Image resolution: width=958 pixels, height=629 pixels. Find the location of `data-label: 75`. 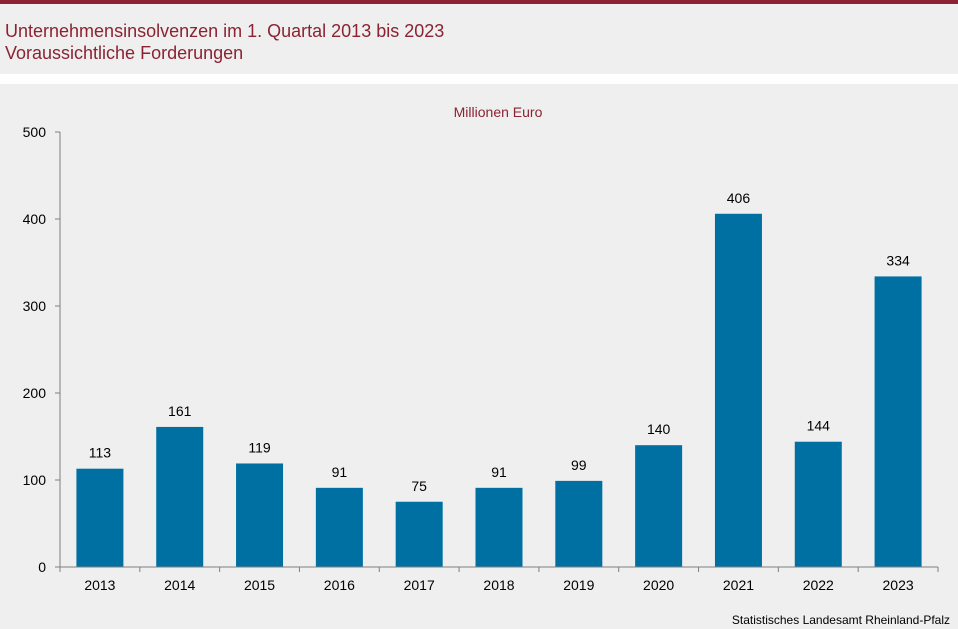

data-label: 75 is located at coordinates (419, 486).